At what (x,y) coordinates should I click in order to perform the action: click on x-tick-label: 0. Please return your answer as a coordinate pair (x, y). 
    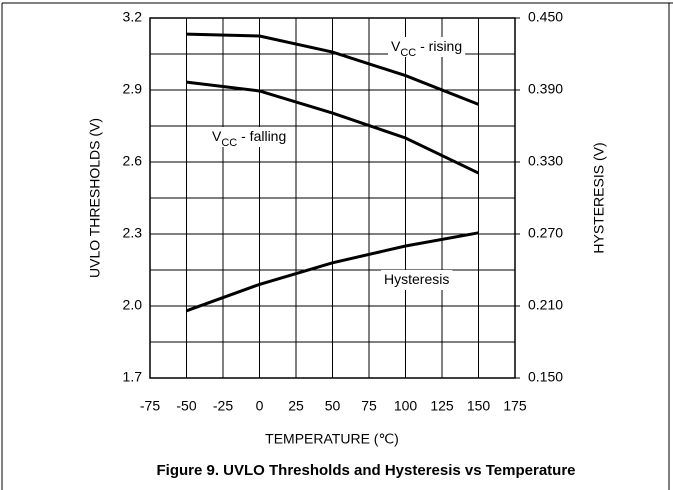
    Looking at the image, I should click on (260, 406).